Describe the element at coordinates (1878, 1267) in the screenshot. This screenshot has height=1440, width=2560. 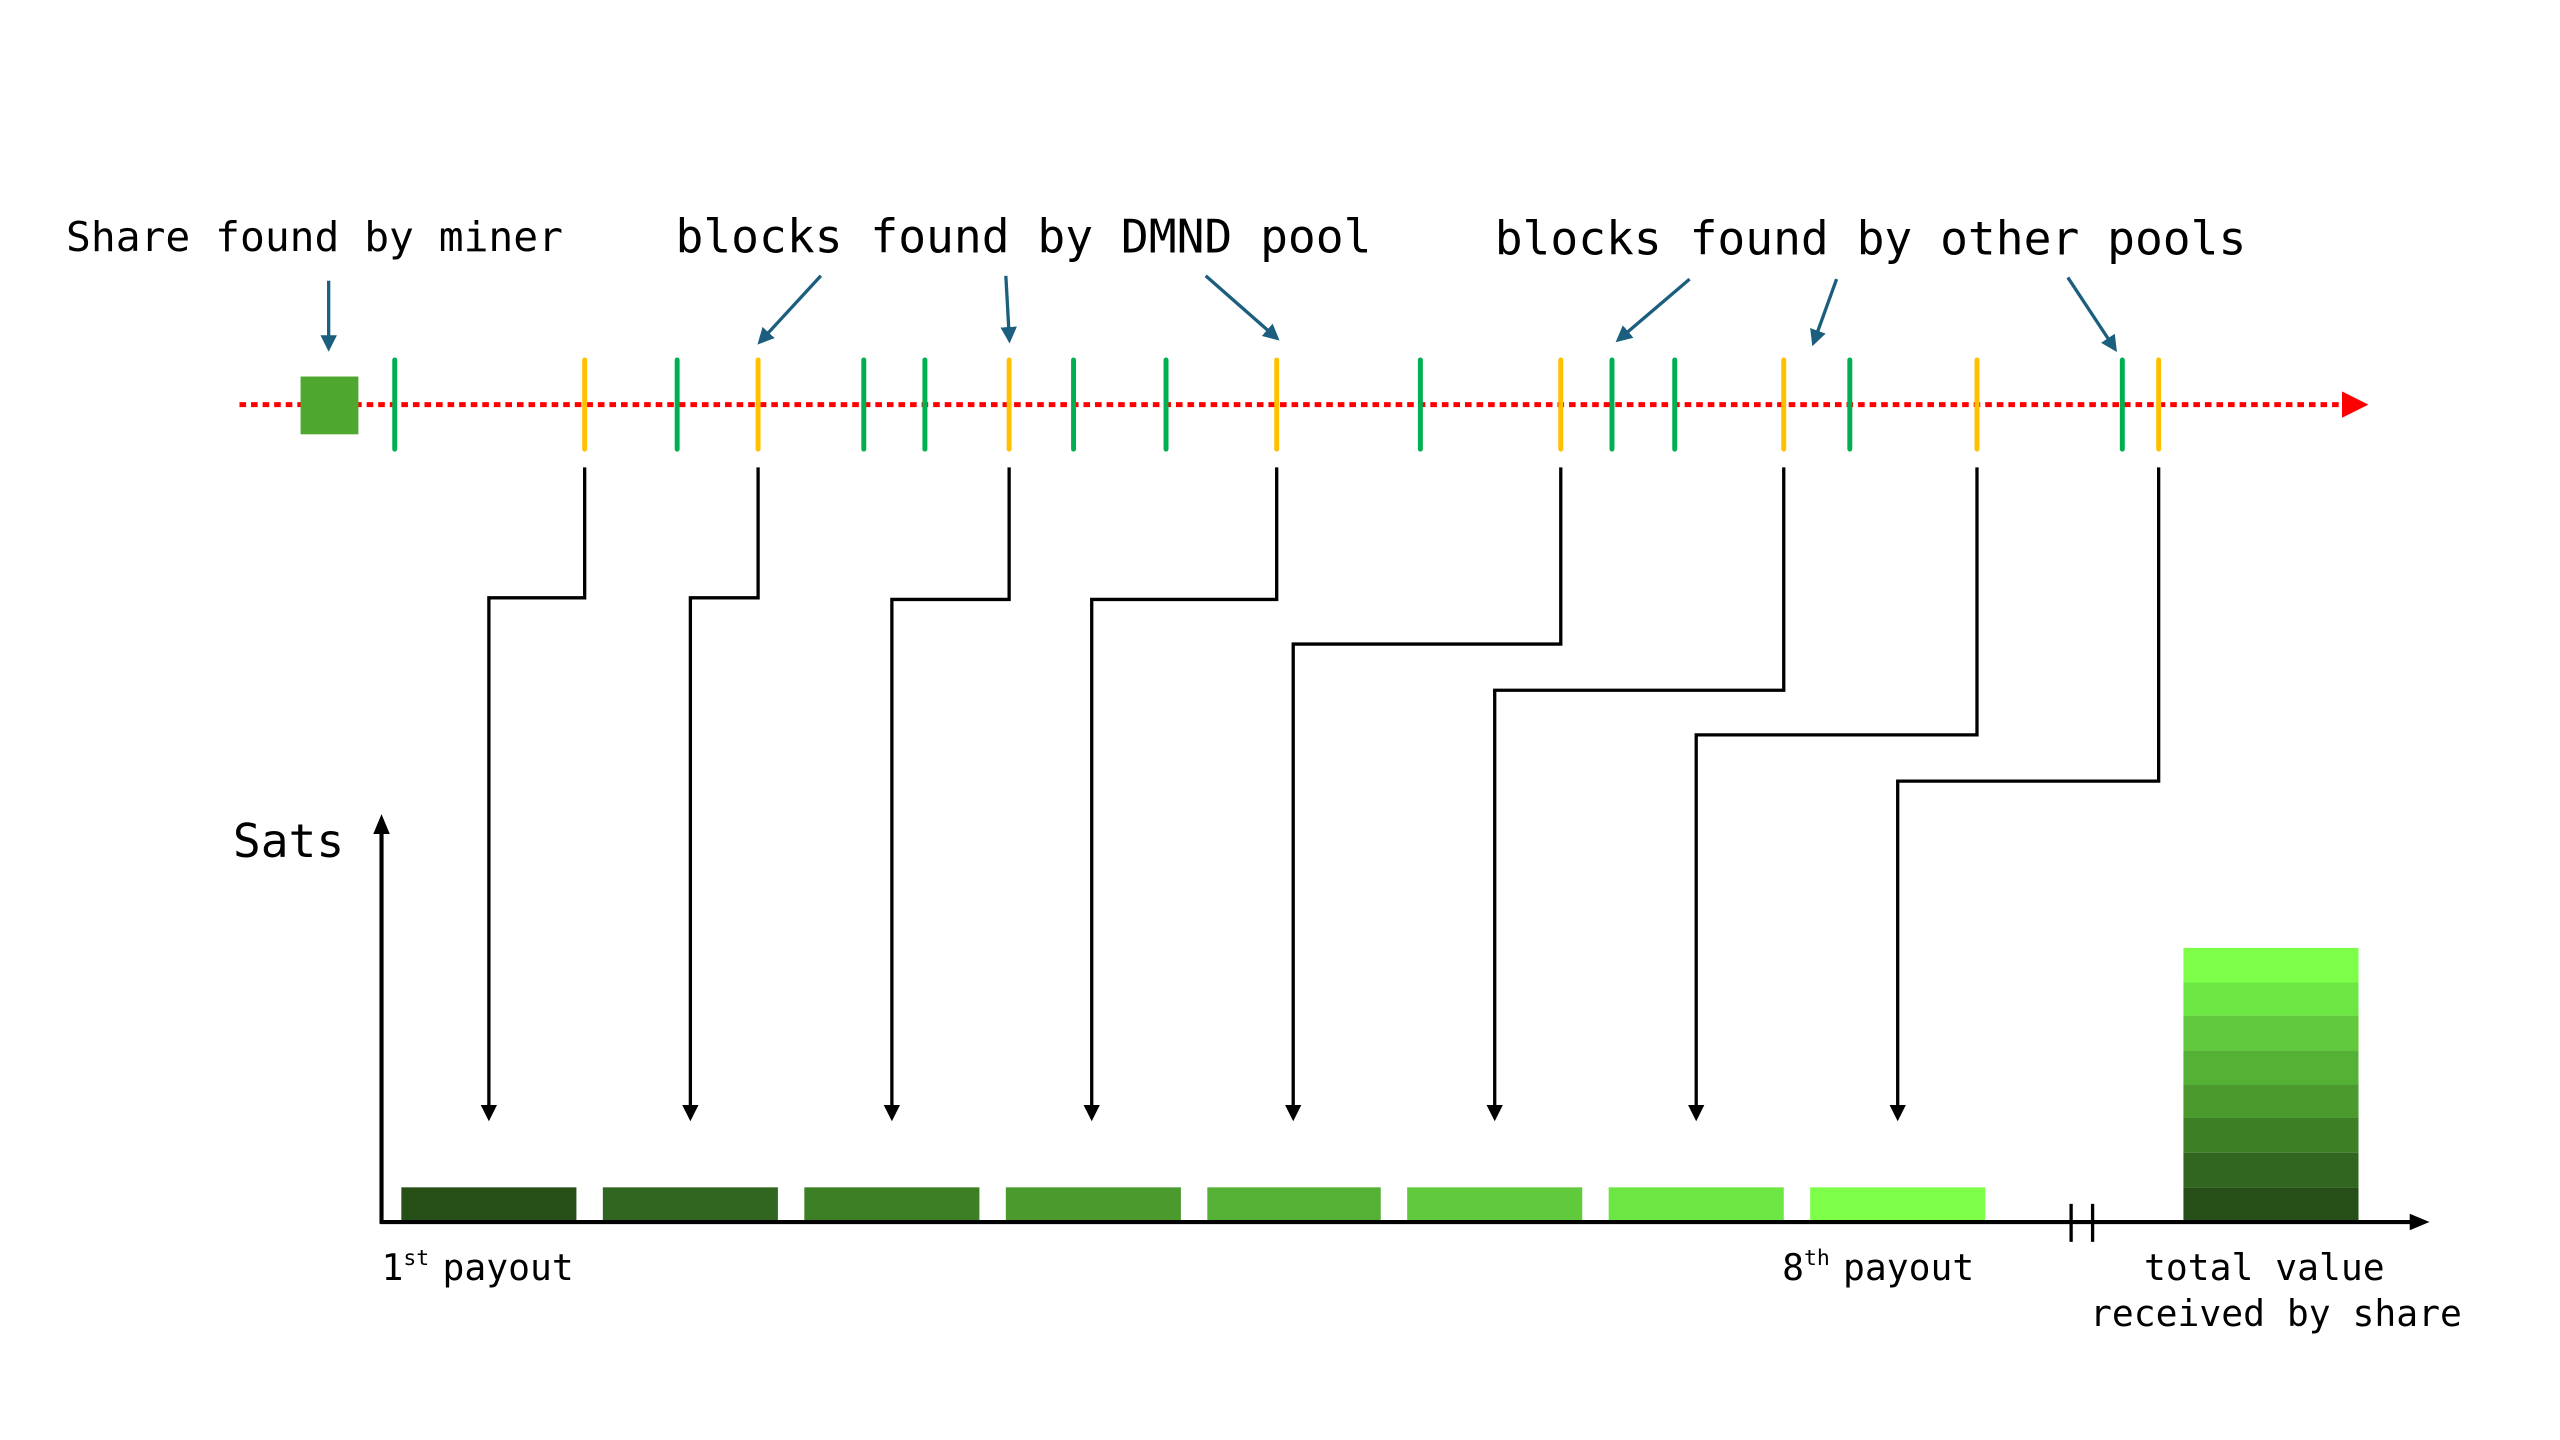
I see `last-payout-label: 8th payout` at that location.